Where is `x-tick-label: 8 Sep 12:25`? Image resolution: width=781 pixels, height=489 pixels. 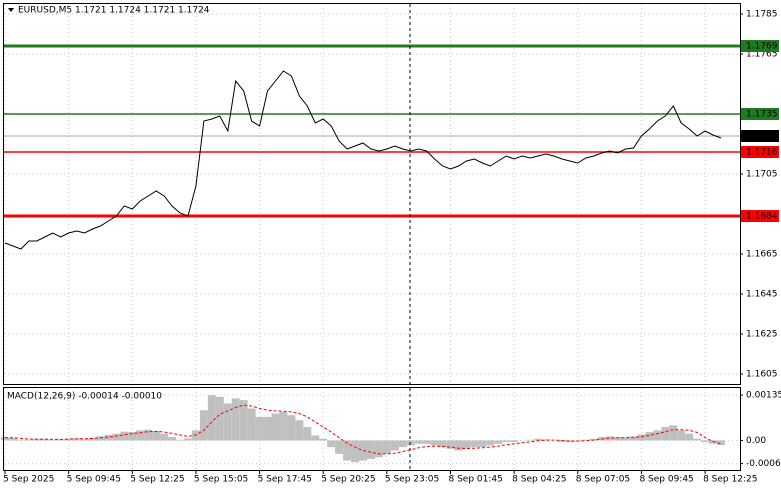
x-tick-label: 8 Sep 12:25 is located at coordinates (730, 480).